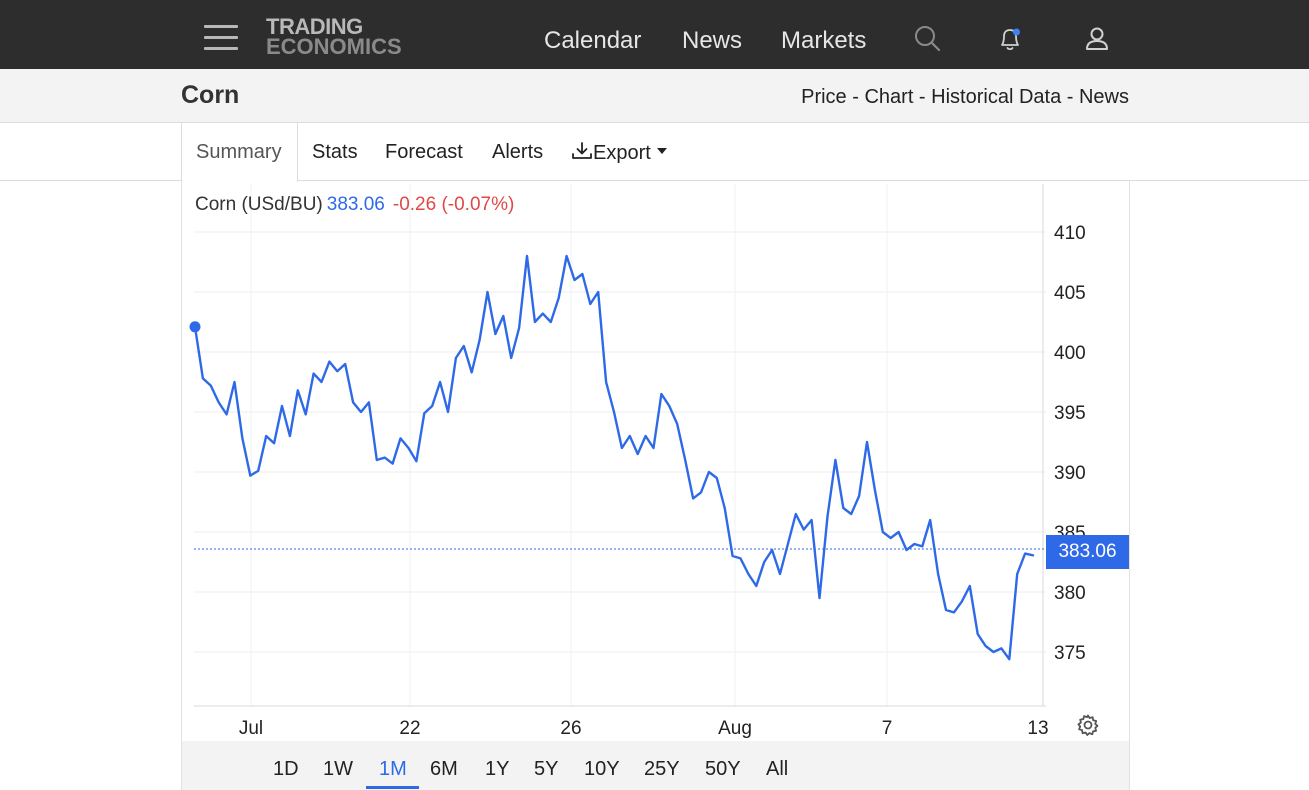 The height and width of the screenshot is (790, 1309). What do you see at coordinates (424, 152) in the screenshot?
I see `tab-forecast: Forecast` at bounding box center [424, 152].